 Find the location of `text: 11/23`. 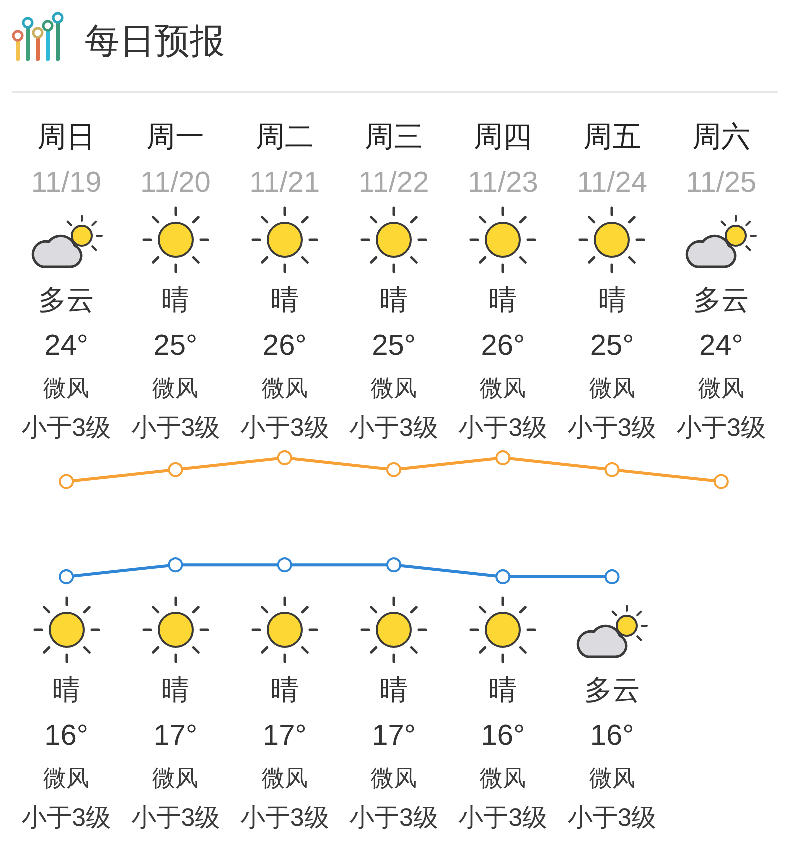

text: 11/23 is located at coordinates (503, 183).